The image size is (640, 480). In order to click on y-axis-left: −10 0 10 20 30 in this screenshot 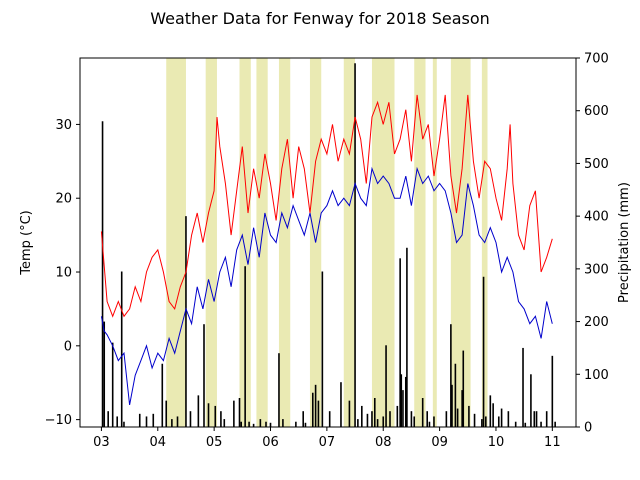, I will do `click(62, 273)`.